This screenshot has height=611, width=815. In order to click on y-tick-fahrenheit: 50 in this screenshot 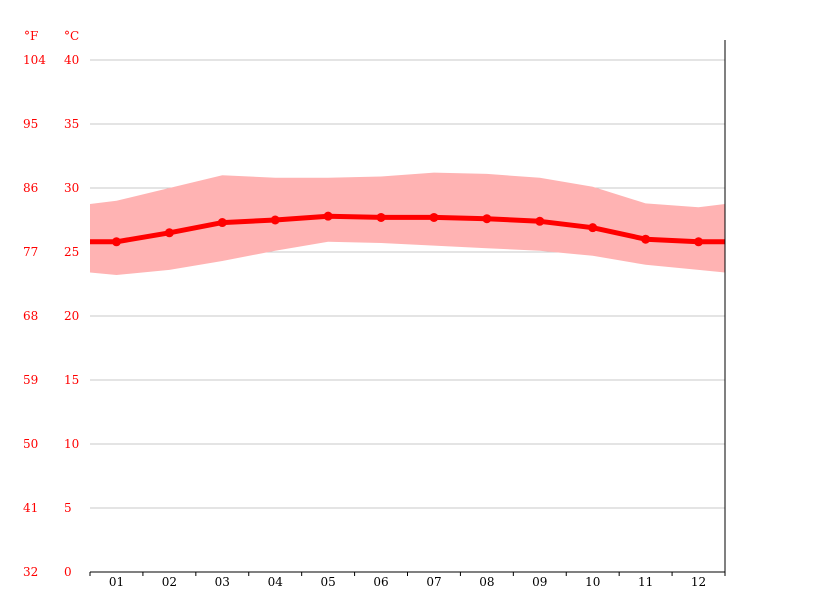, I will do `click(30, 444)`.